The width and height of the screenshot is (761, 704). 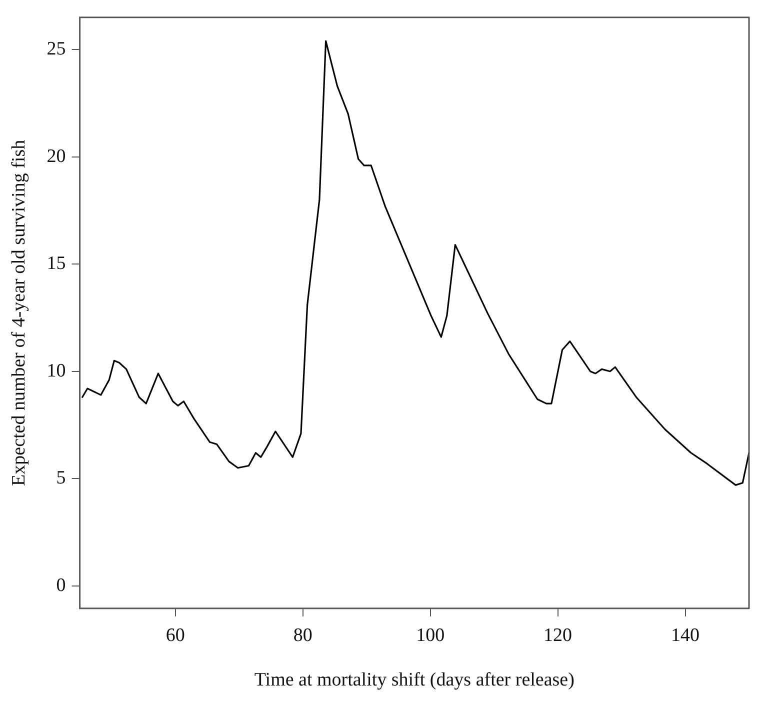 What do you see at coordinates (56, 263) in the screenshot?
I see `y-tick-label: 15` at bounding box center [56, 263].